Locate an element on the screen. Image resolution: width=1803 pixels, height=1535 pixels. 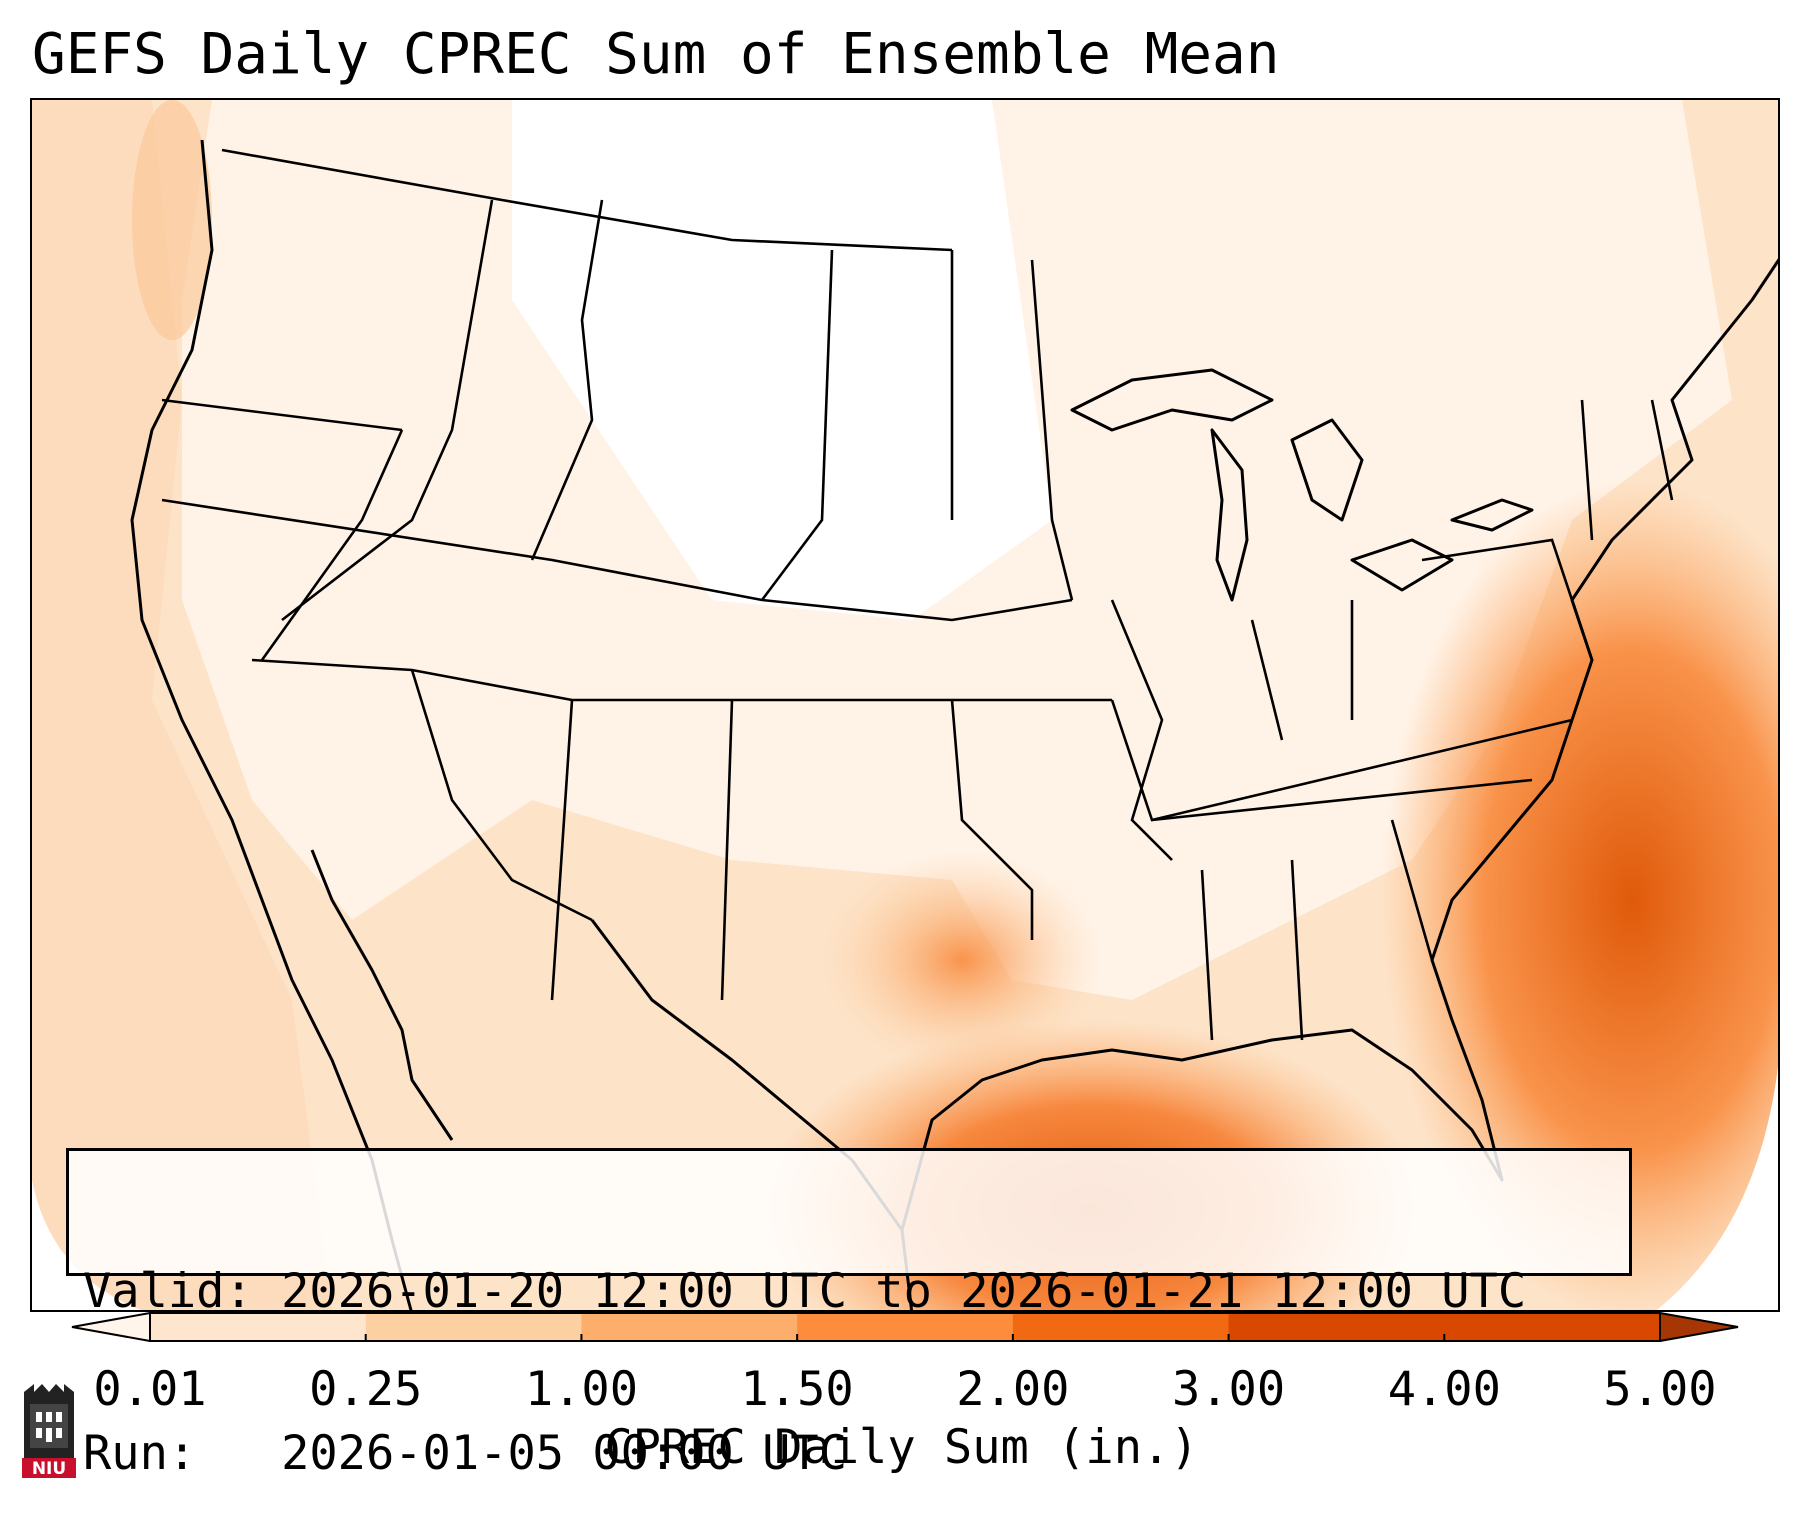
run-label: Run: is located at coordinates (140, 1453).